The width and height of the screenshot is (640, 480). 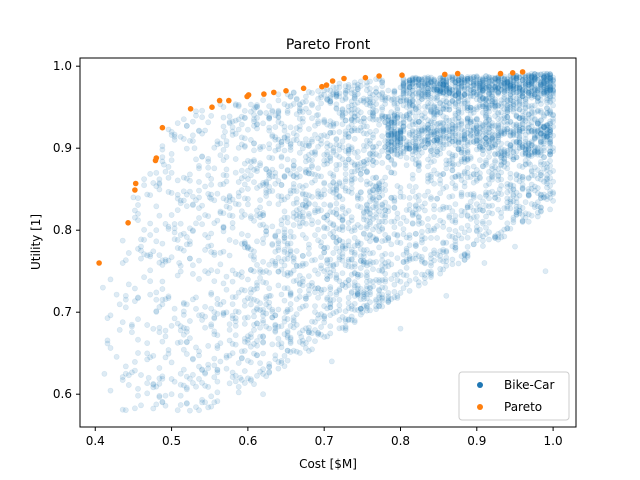 What do you see at coordinates (62, 148) in the screenshot?
I see `y-tick-label: 0.9` at bounding box center [62, 148].